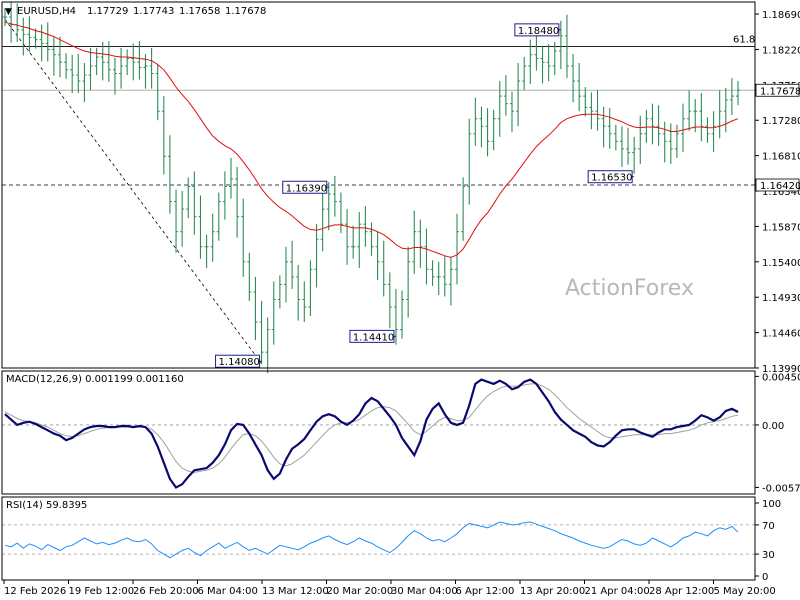 The width and height of the screenshot is (800, 600). Describe the element at coordinates (781, 334) in the screenshot. I see `price-ytick-label: 1.14460` at that location.